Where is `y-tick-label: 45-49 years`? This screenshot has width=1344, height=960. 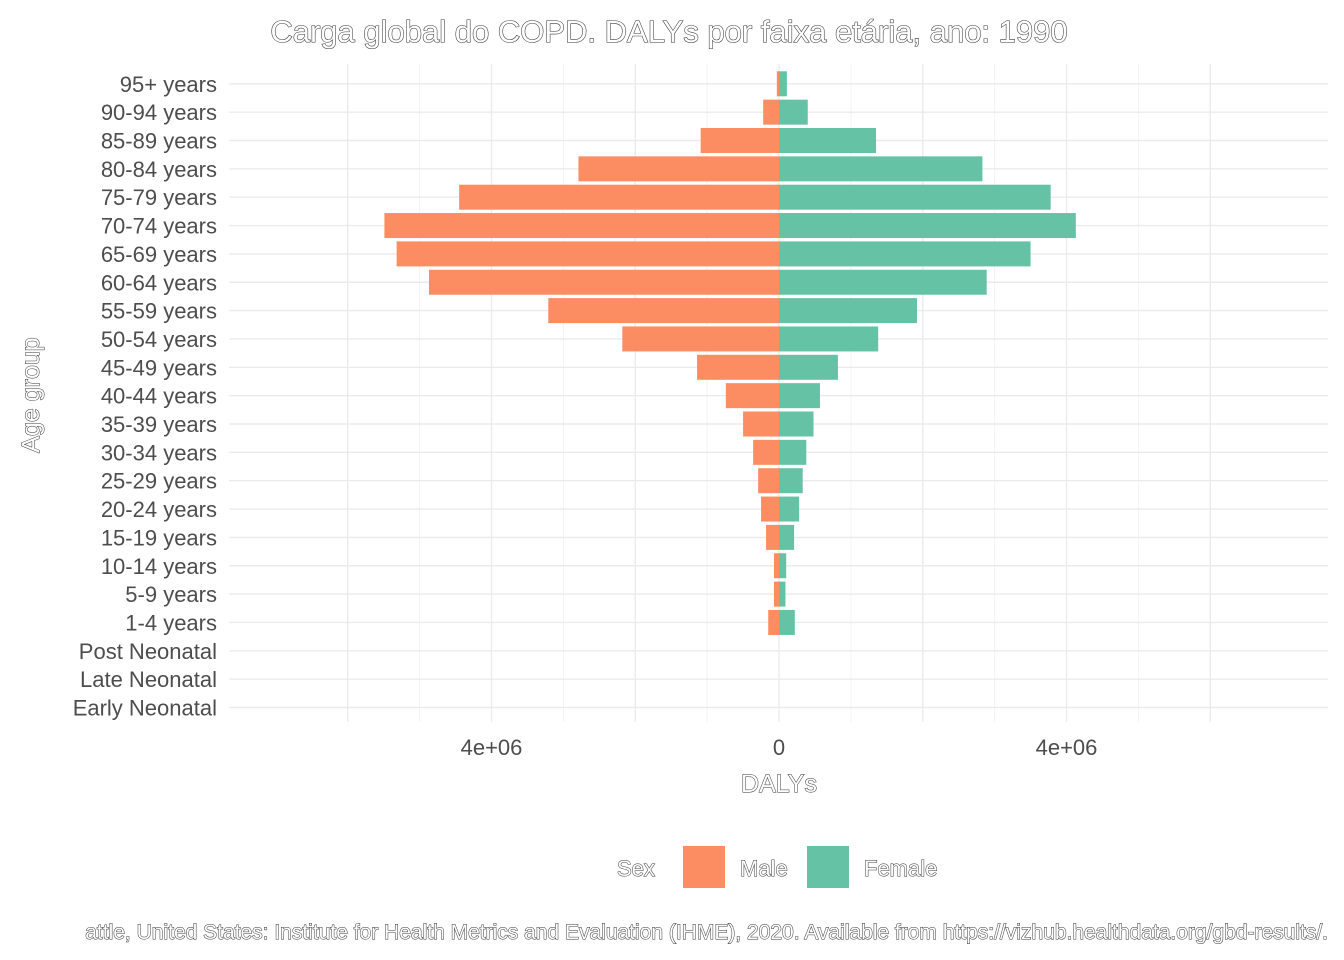
y-tick-label: 45-49 years is located at coordinates (159, 367).